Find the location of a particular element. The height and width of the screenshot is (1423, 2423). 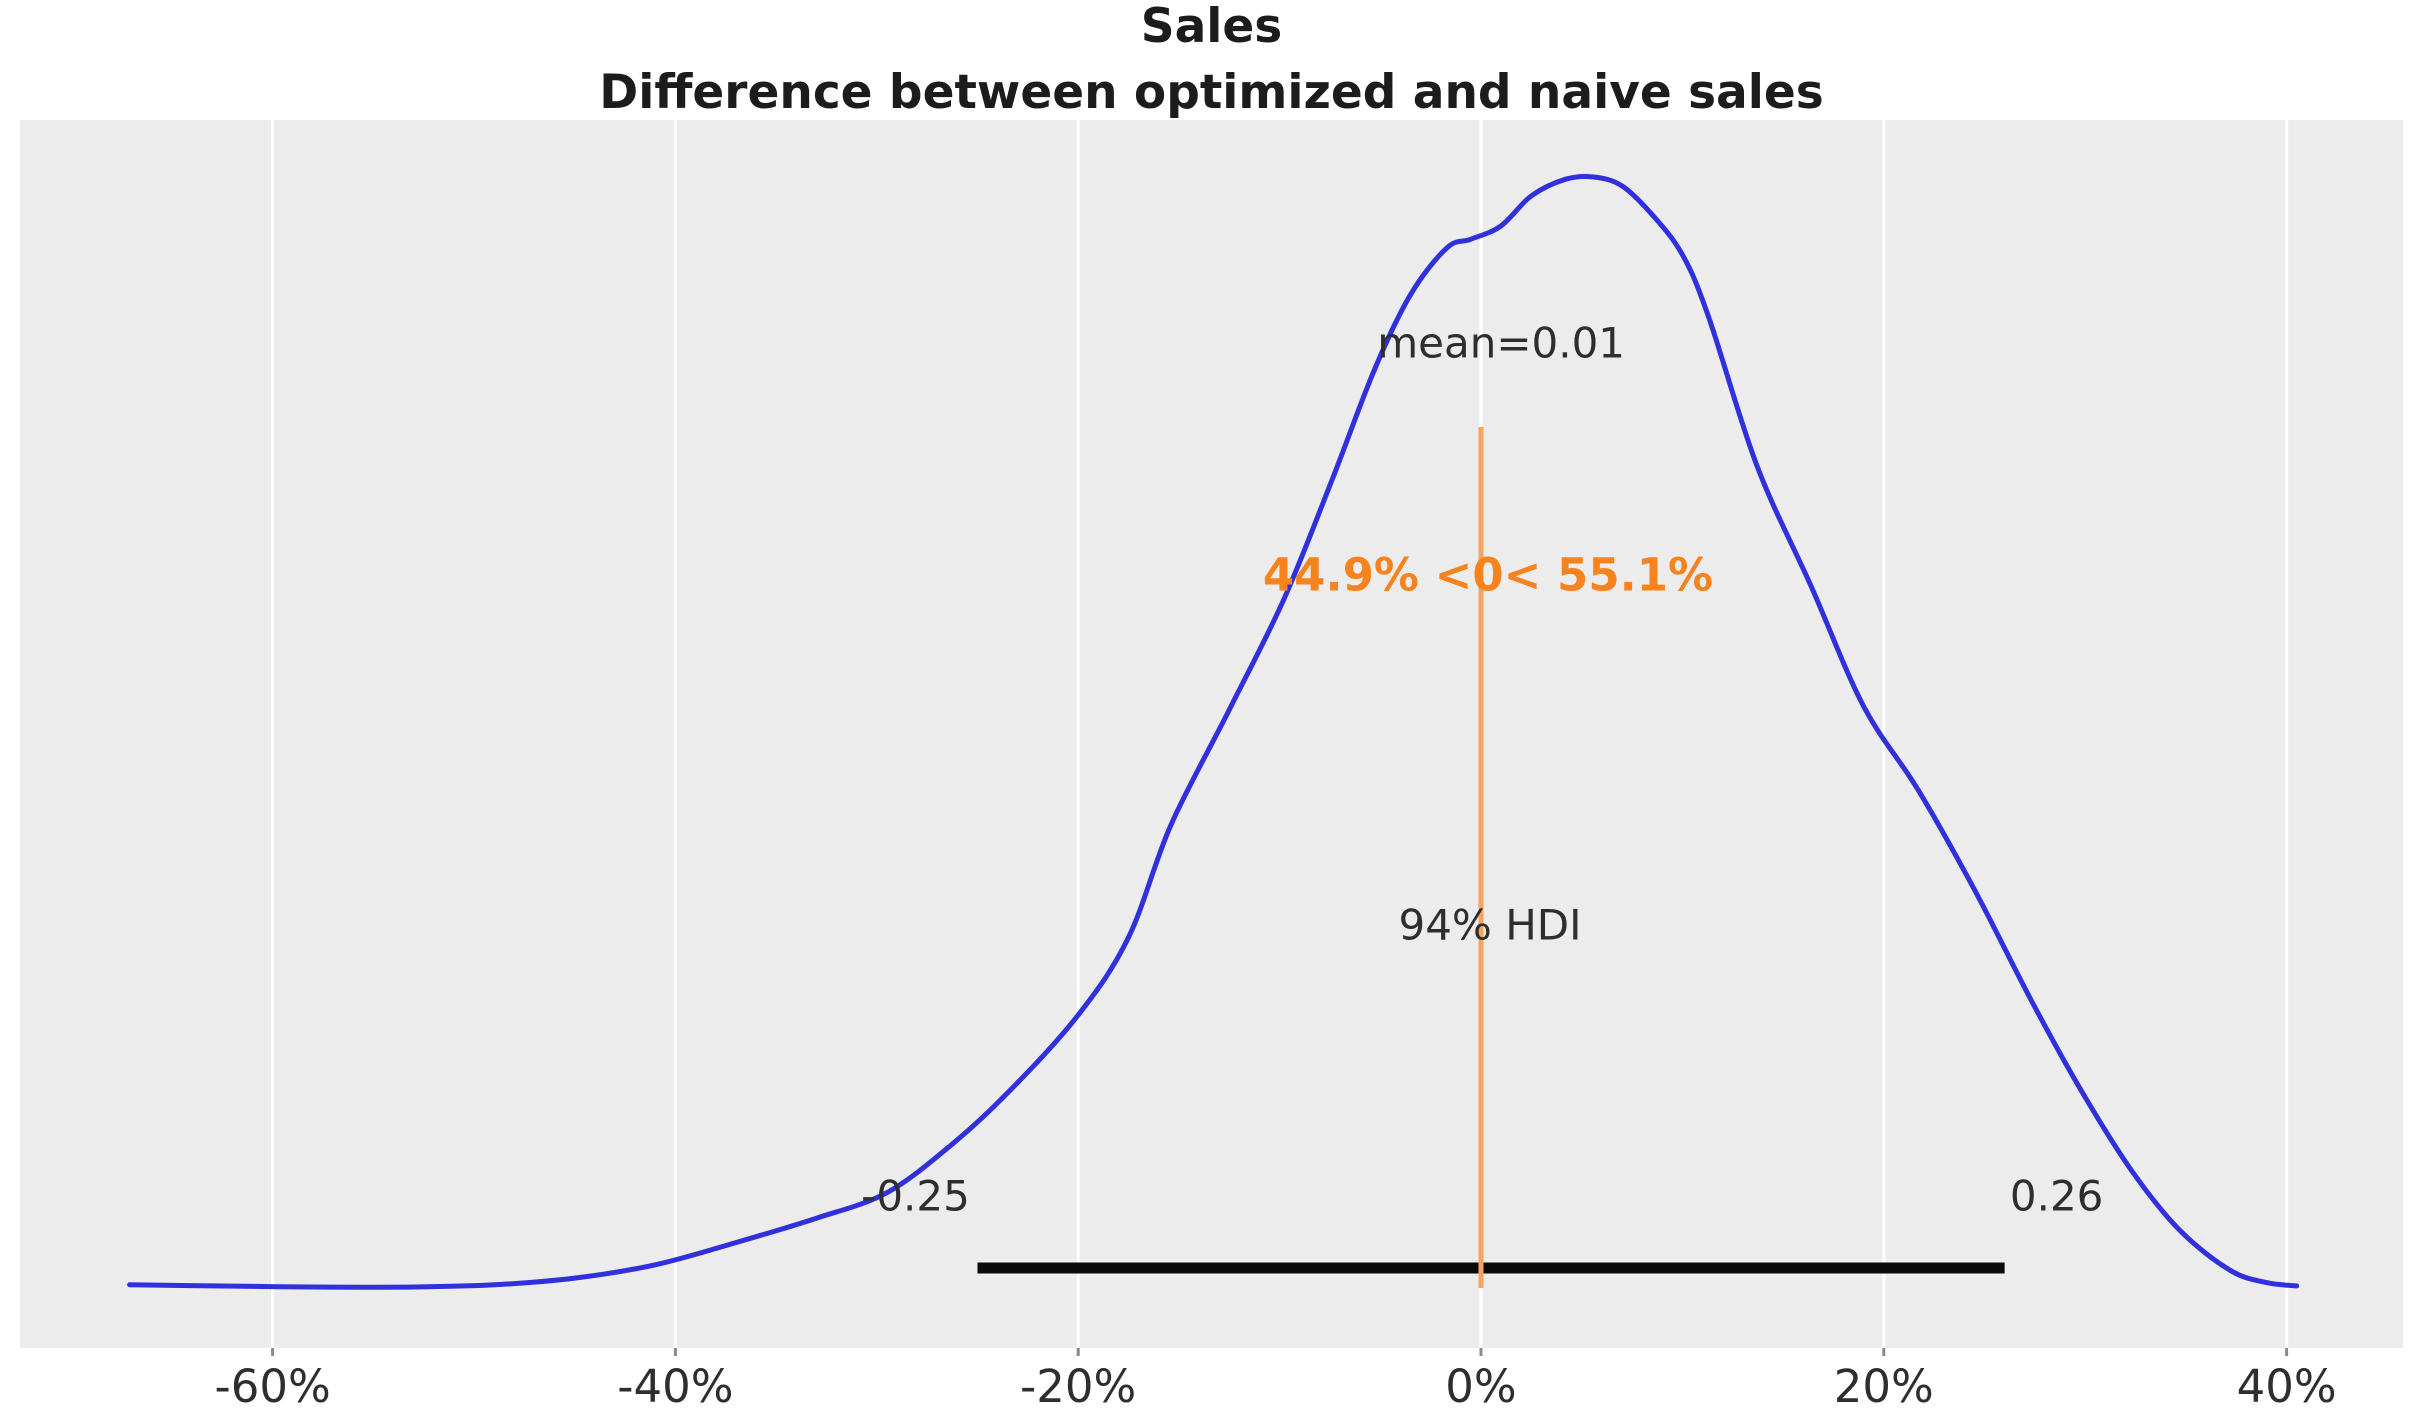

x-tick-label: 20% is located at coordinates (1883, 1386).